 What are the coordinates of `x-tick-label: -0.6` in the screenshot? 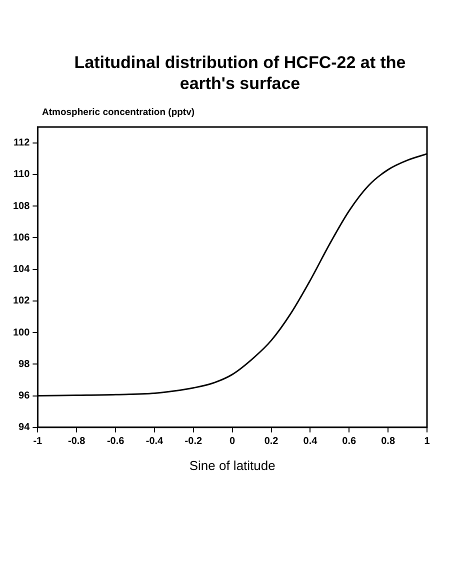 It's located at (115, 442).